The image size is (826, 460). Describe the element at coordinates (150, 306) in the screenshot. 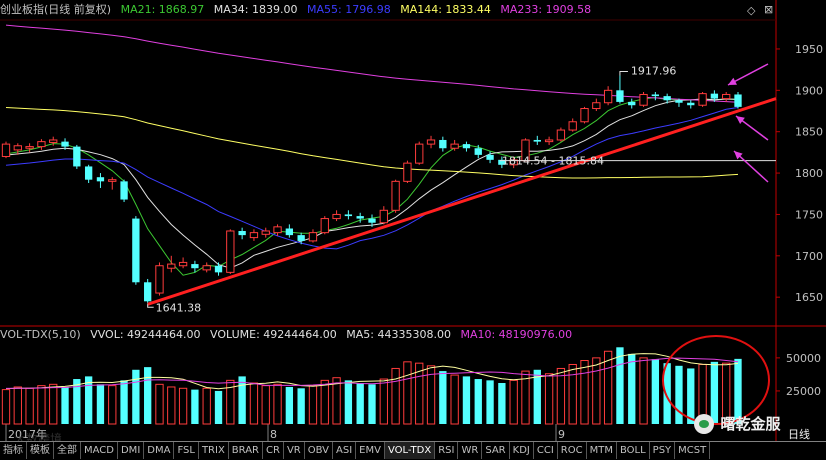

I see `low-marker` at that location.